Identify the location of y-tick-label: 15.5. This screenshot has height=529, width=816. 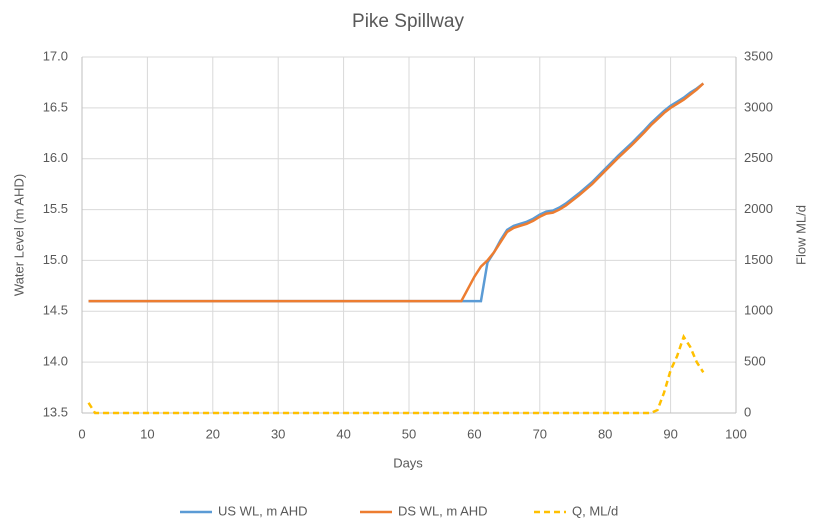
(55, 208).